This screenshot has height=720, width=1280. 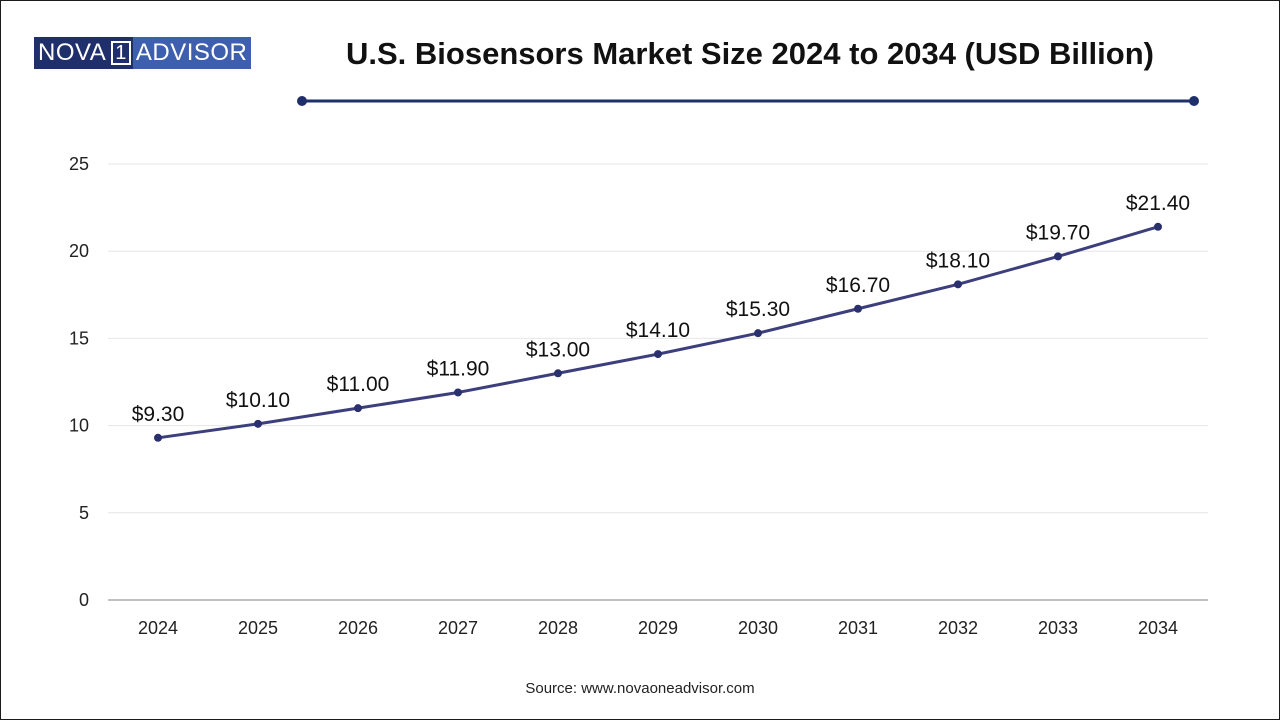 What do you see at coordinates (84, 513) in the screenshot?
I see `y-tick-label: 5` at bounding box center [84, 513].